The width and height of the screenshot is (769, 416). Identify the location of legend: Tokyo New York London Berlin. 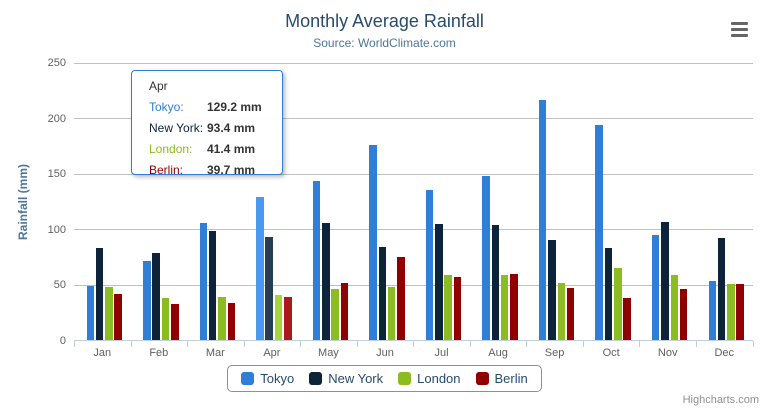
(384, 378).